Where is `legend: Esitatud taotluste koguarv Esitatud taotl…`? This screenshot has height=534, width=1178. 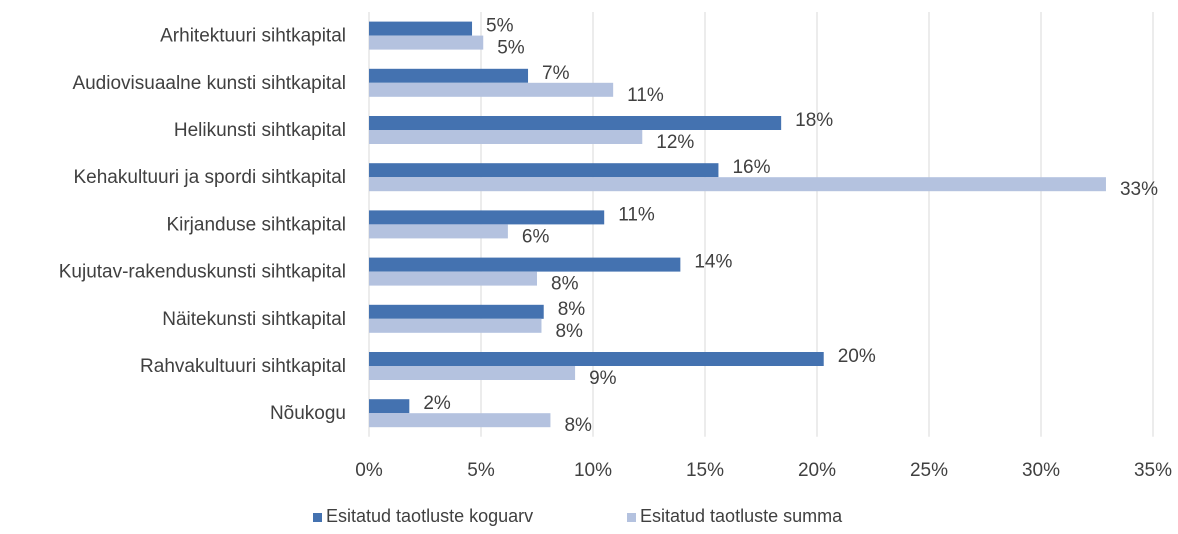
legend: Esitatud taotluste koguarv Esitatud taotl… is located at coordinates (578, 516).